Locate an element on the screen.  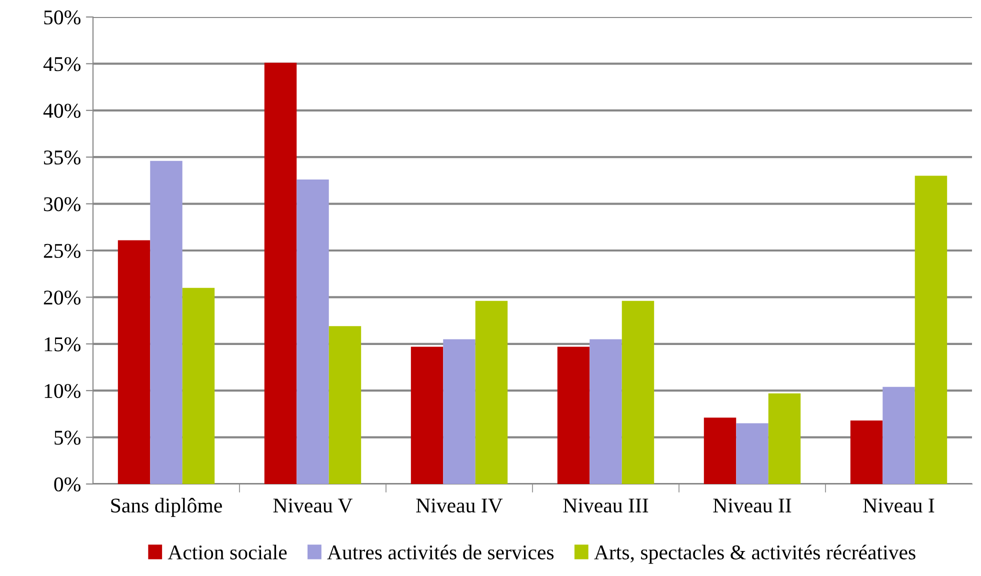
legend-label: Autres activités de services is located at coordinates (440, 552).